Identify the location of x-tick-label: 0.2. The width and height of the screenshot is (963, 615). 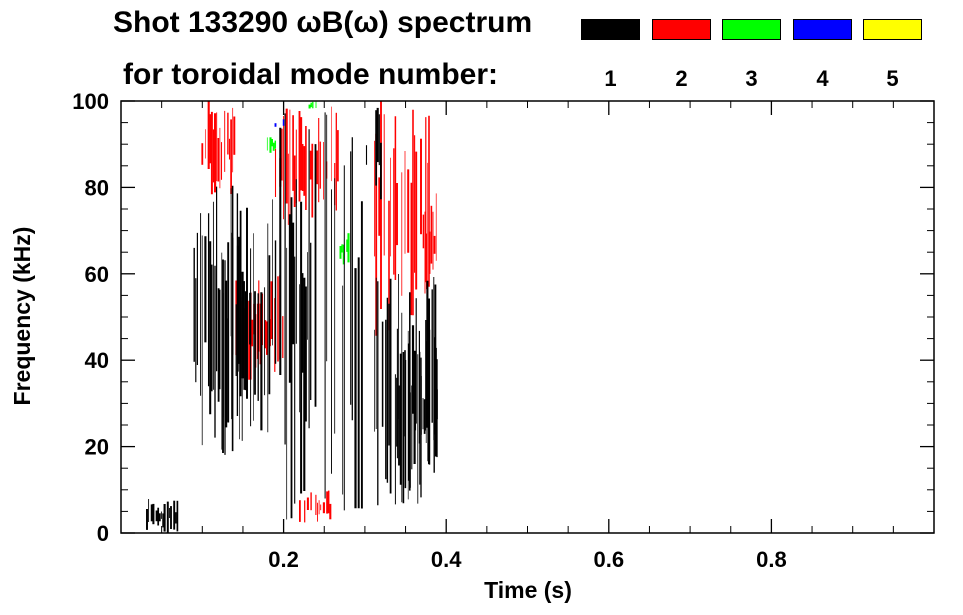
(283, 559).